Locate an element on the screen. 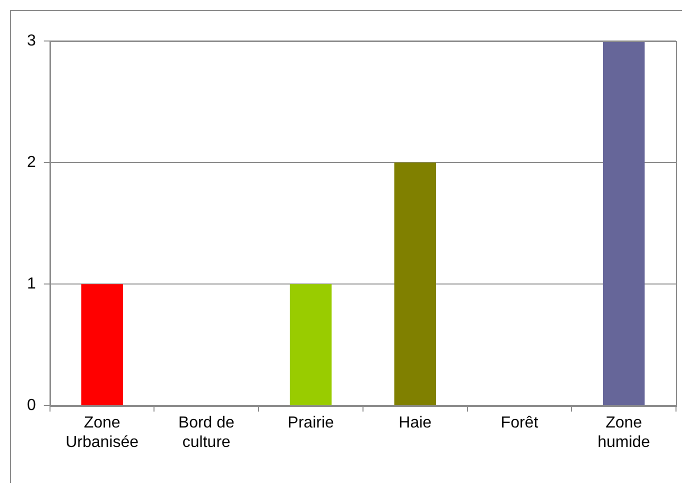  y-tick-label: 1 is located at coordinates (31, 283).